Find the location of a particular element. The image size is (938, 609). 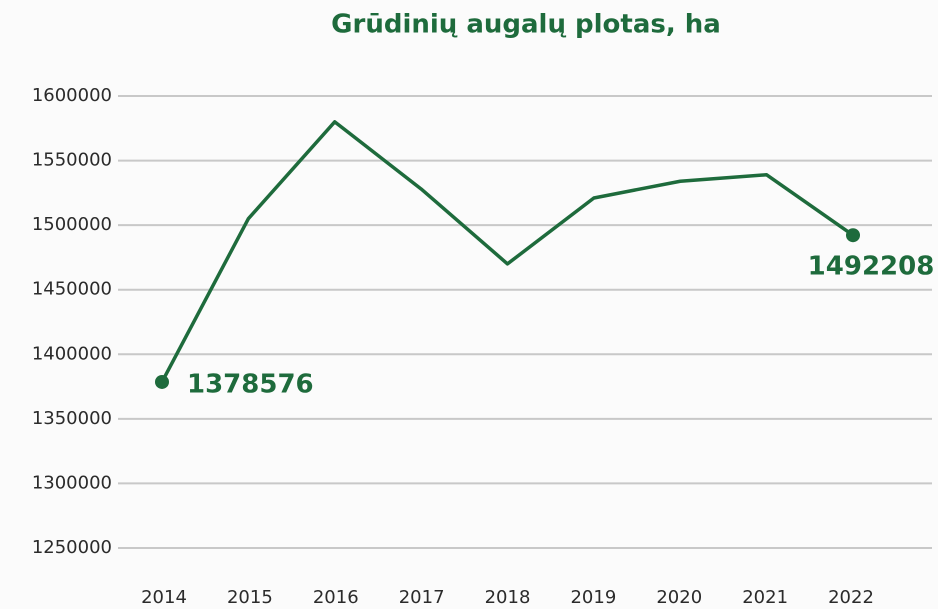

x-tick-label: 2020 is located at coordinates (679, 597).